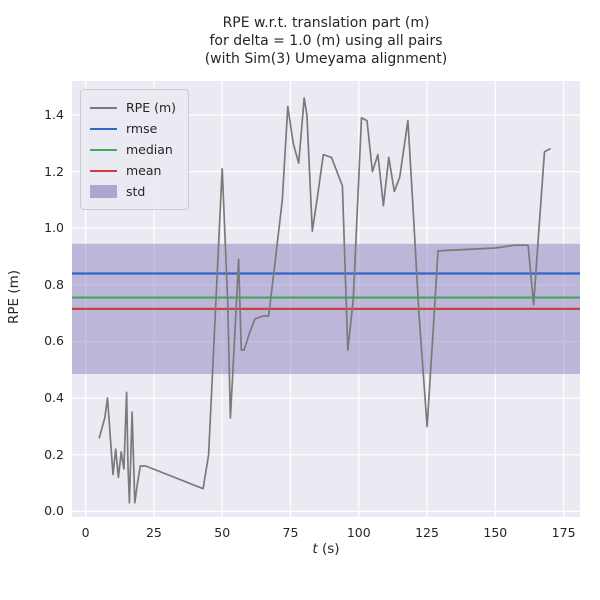 The height and width of the screenshot is (600, 600). I want to click on y-tick-label: 1.2, so click(54, 171).